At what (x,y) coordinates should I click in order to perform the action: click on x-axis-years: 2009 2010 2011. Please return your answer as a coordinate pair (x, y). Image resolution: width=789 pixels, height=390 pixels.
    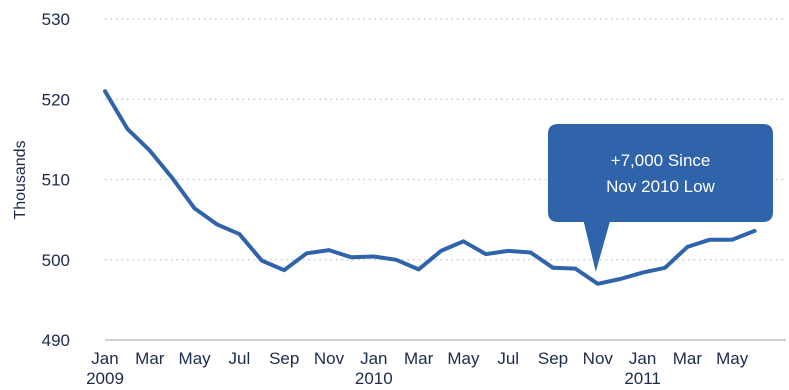
    Looking at the image, I should click on (373, 378).